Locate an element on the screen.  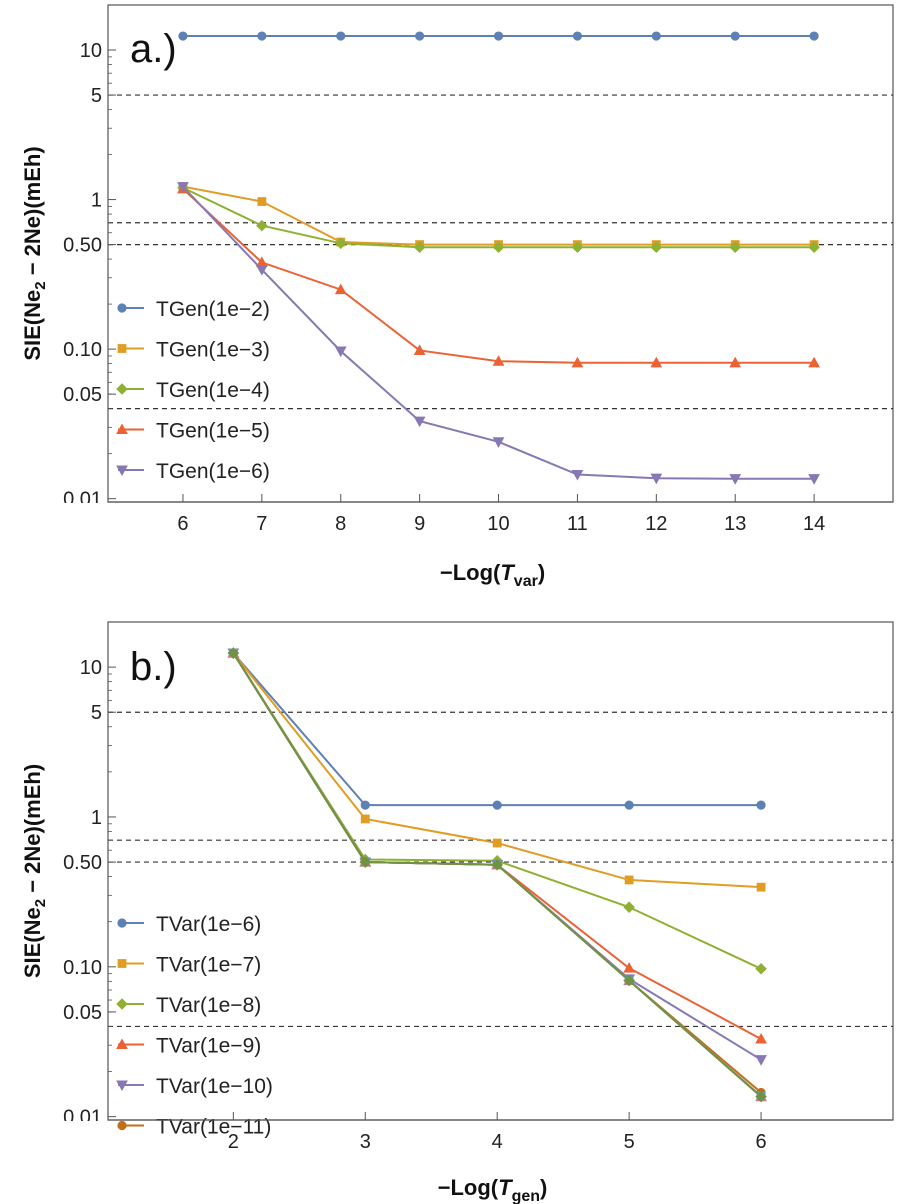
y-axis-title: SIE(Ne2 − 2Ne)(mEh) is located at coordinates (34, 871).